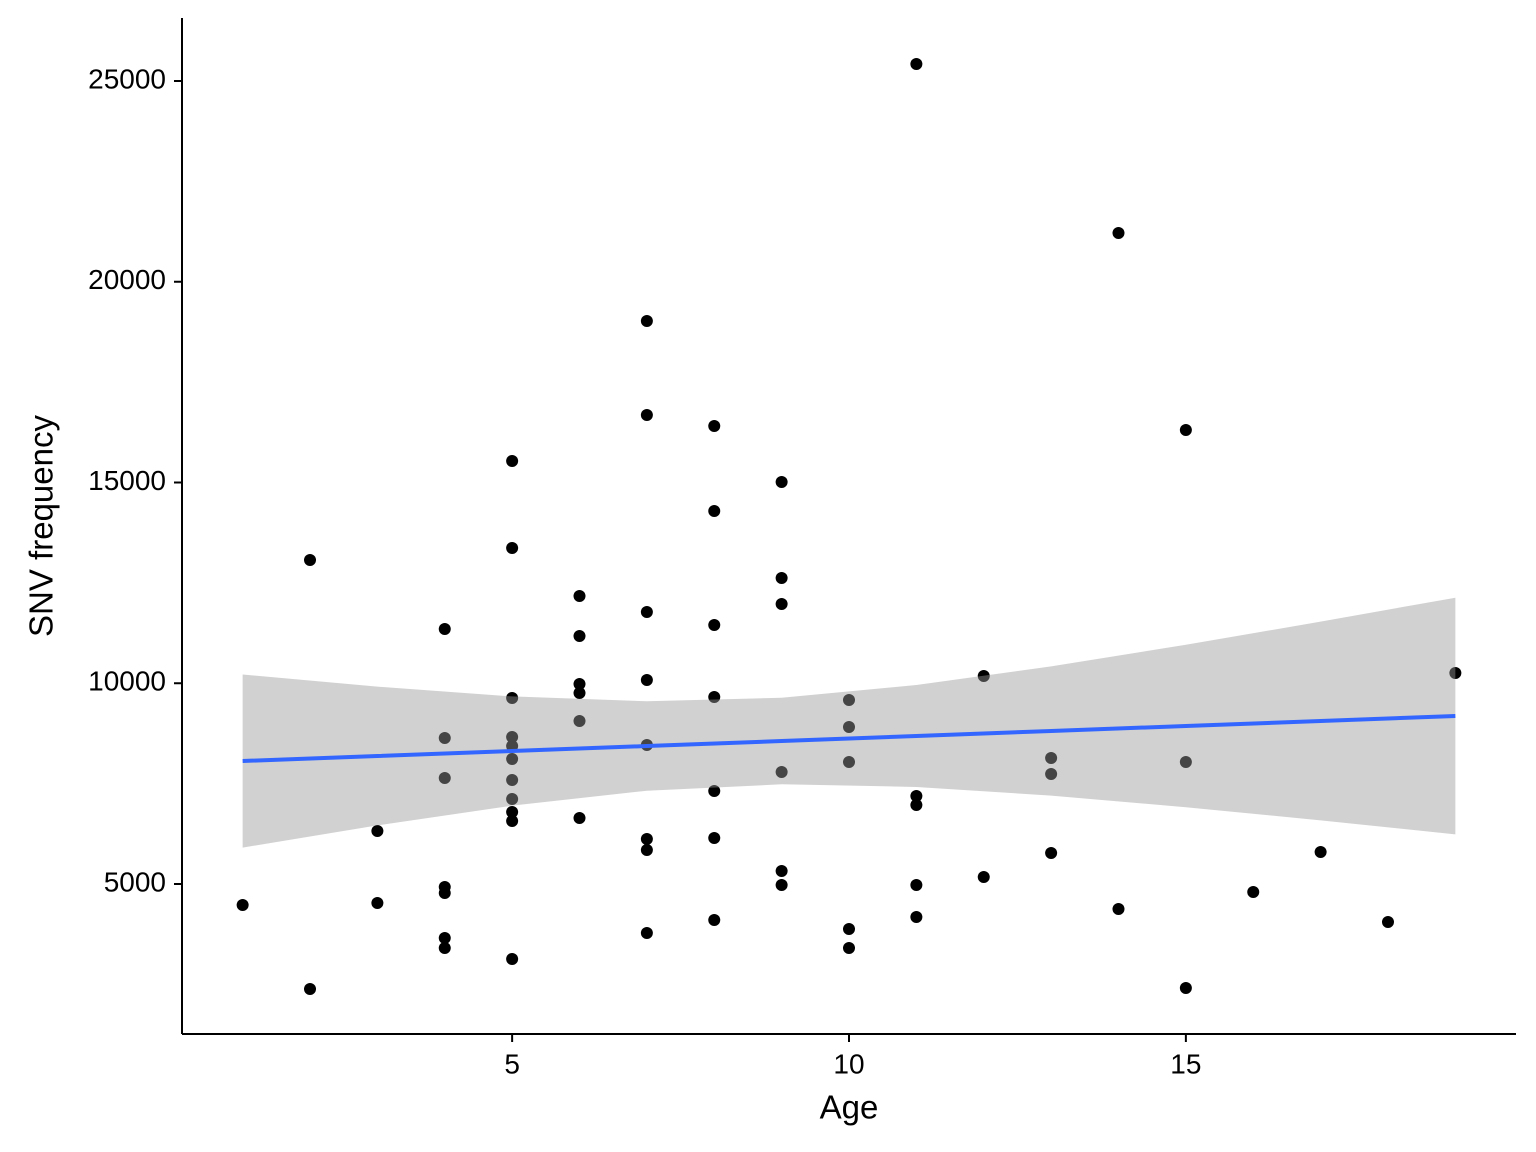 This screenshot has height=1152, width=1536. What do you see at coordinates (127, 480) in the screenshot?
I see `y-tick-label: 15000` at bounding box center [127, 480].